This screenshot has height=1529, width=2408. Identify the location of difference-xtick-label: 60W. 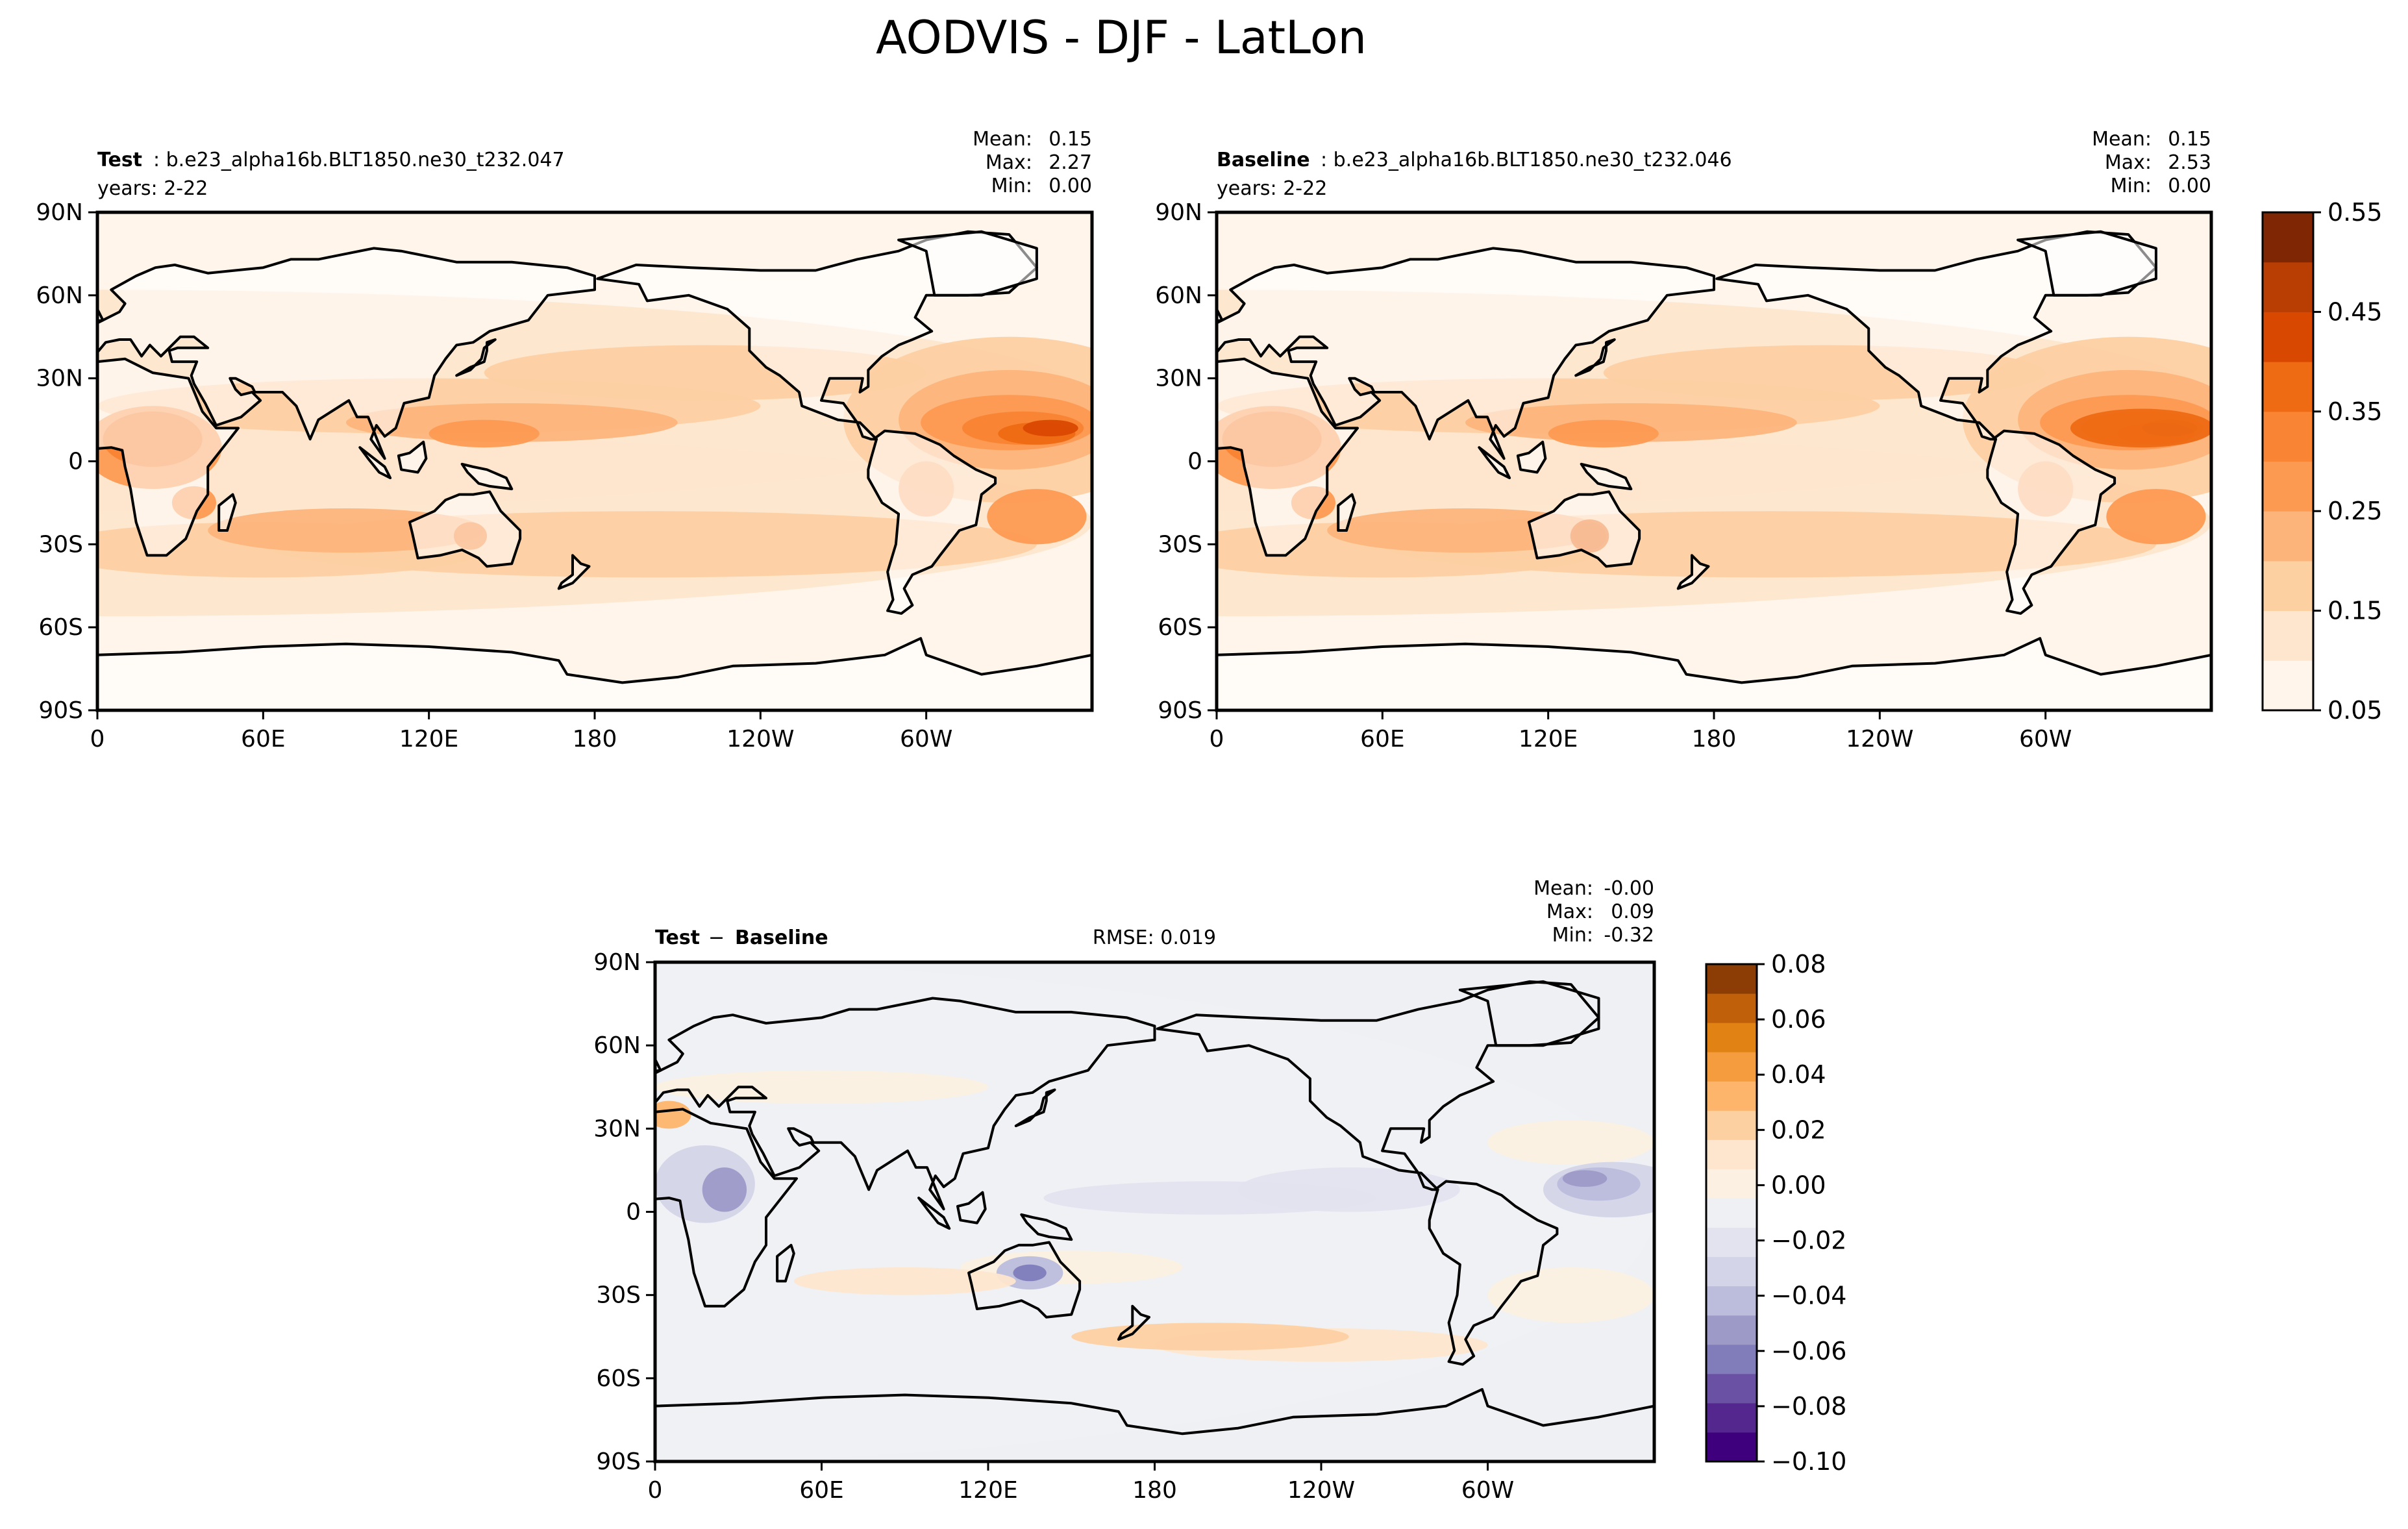
(1487, 1490).